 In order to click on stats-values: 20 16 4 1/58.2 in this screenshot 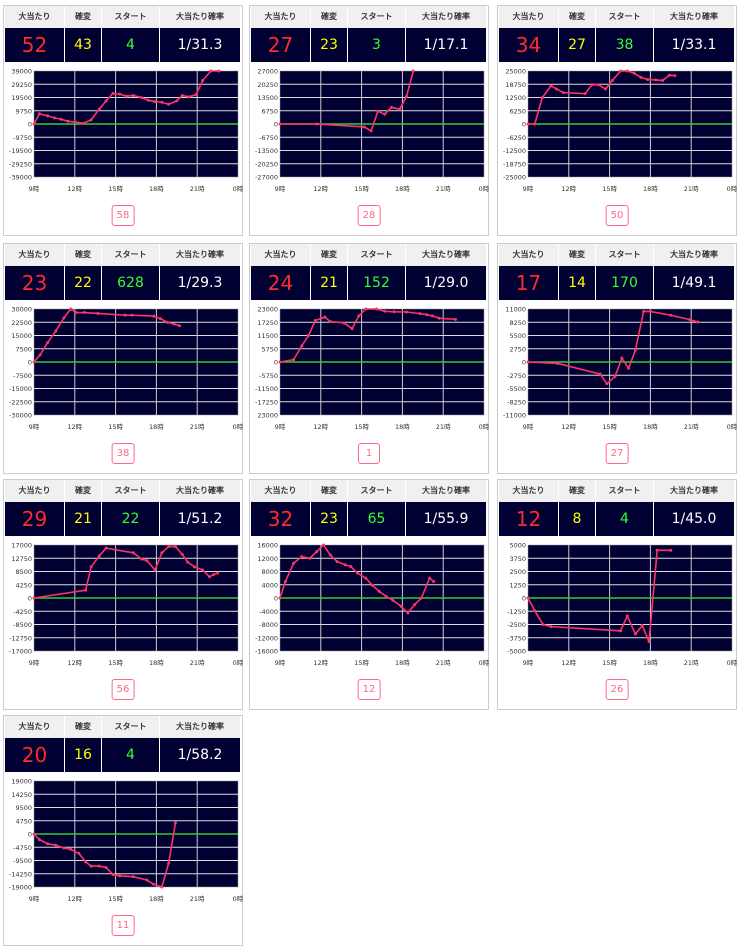, I will do `click(123, 755)`.